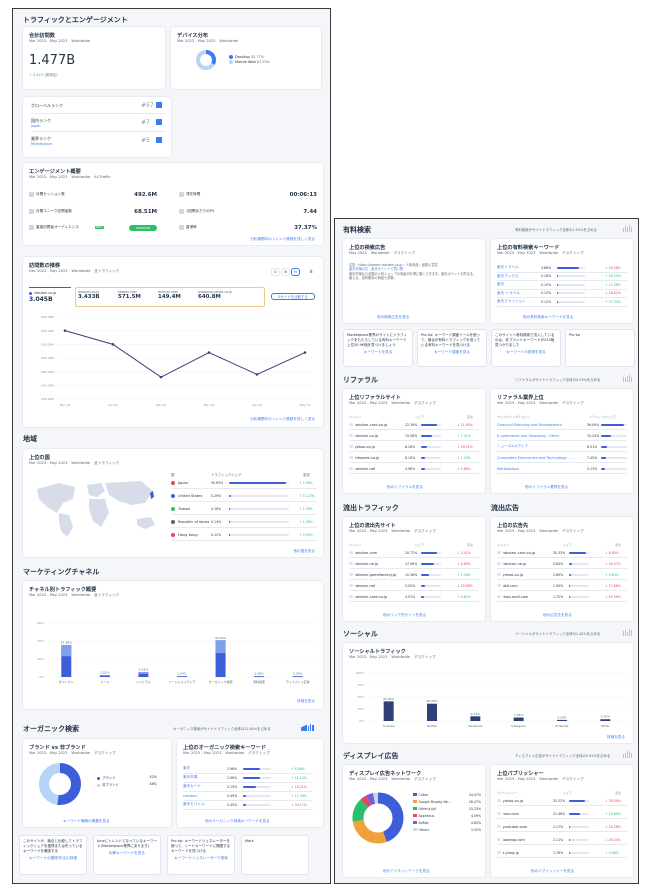 Image resolution: width=651 pixels, height=892 pixels. I want to click on outgoing-site-row: rakuten.ne.jp 17.06% ↓ 6.89%, so click(414, 563).